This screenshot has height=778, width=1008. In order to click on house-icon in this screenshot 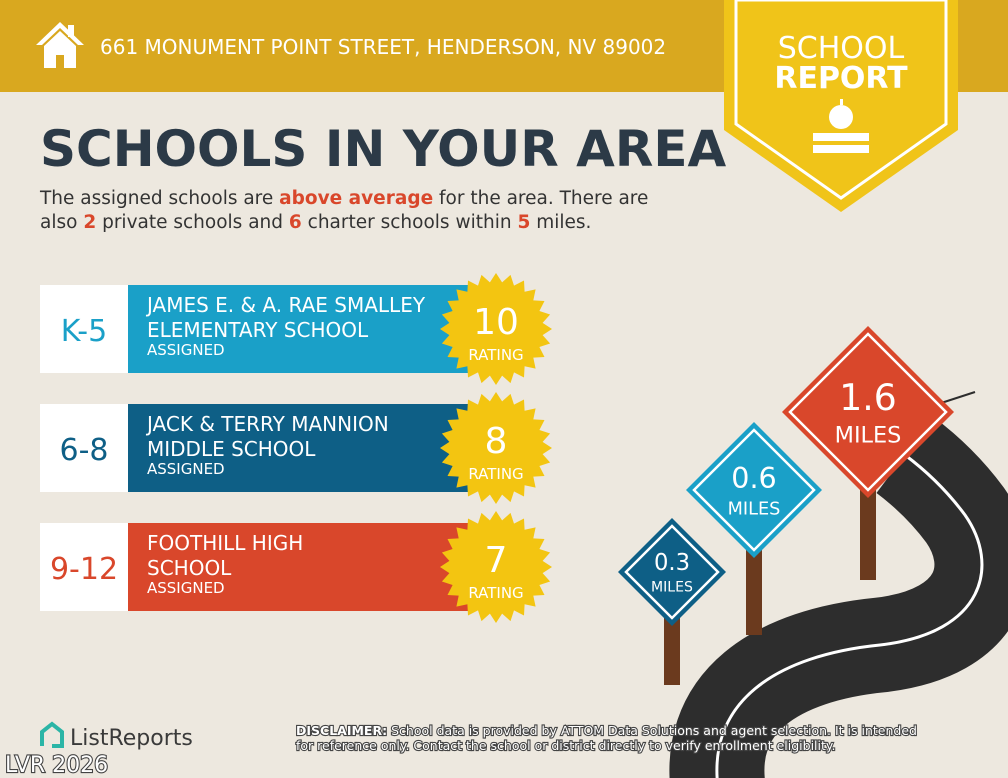, I will do `click(60, 45)`.